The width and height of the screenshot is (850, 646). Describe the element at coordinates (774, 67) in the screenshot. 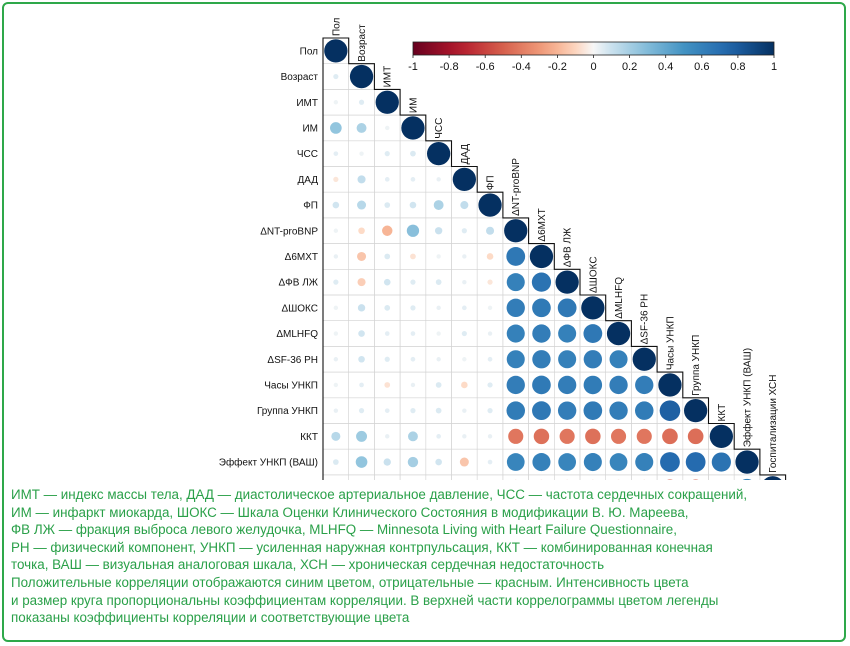

I see `colorbar-tick-label: 1` at that location.